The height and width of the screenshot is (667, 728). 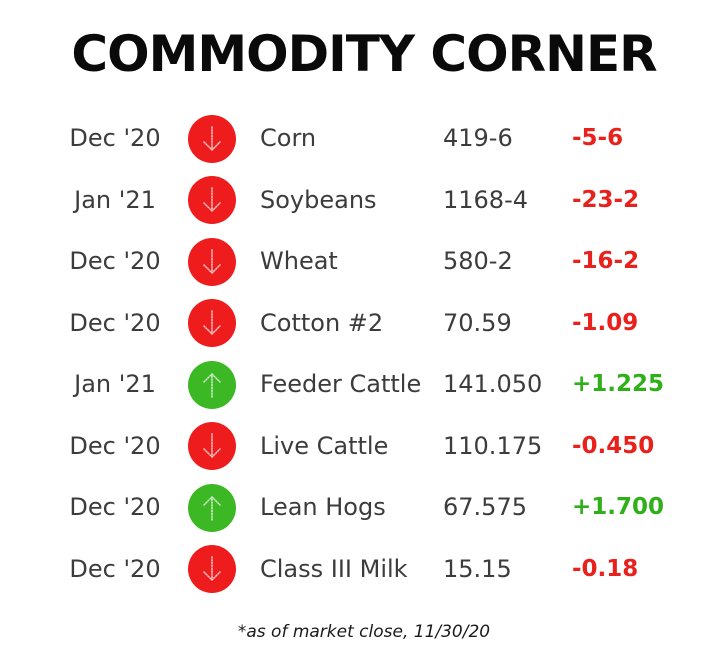 What do you see at coordinates (598, 138) in the screenshot?
I see `price-change: -5-6` at bounding box center [598, 138].